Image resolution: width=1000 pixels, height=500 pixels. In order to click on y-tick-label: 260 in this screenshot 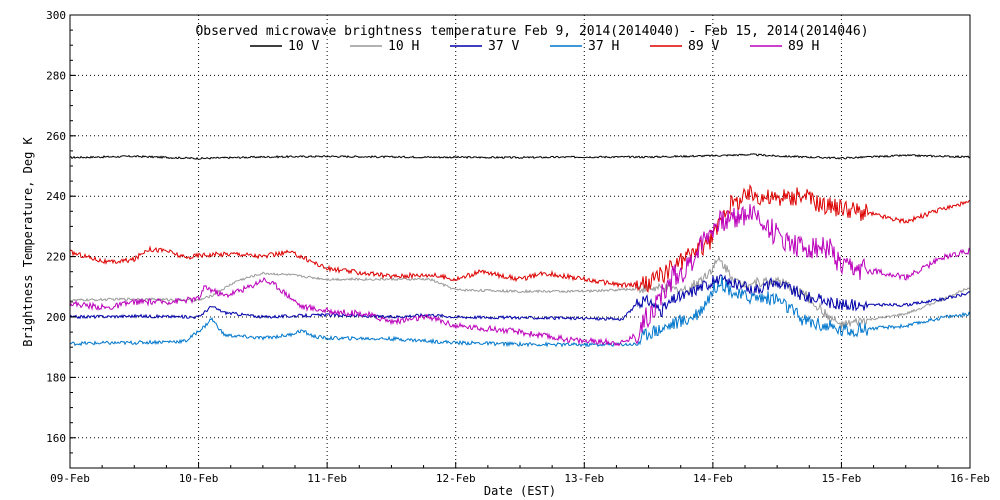, I will do `click(56, 136)`.